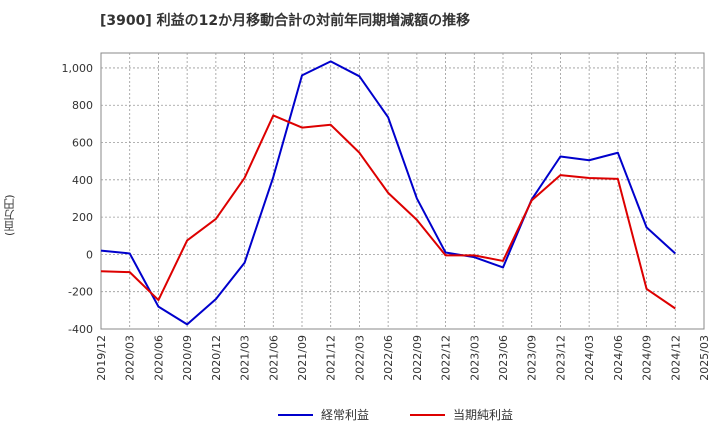 The height and width of the screenshot is (440, 720). What do you see at coordinates (82, 105) in the screenshot?
I see `y-tick-label: 800` at bounding box center [82, 105].